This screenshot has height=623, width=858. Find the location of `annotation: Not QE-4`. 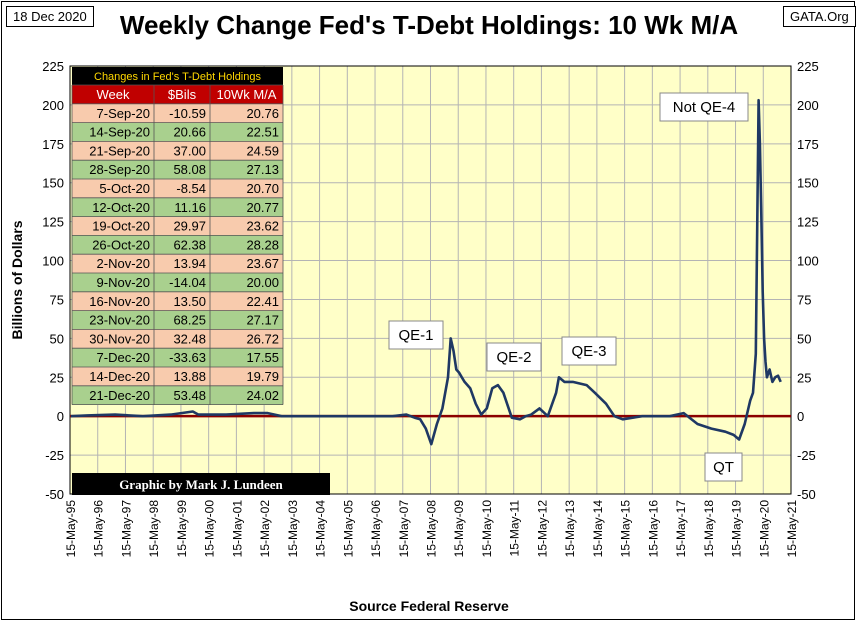

annotation: Not QE-4 is located at coordinates (704, 107).